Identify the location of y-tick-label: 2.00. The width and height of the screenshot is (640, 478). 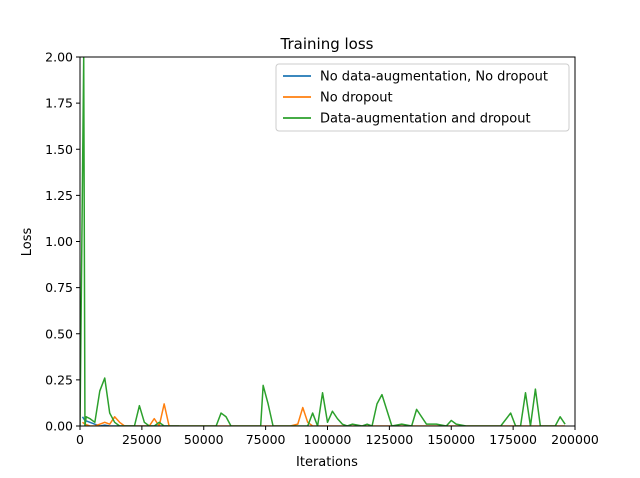
(59, 57).